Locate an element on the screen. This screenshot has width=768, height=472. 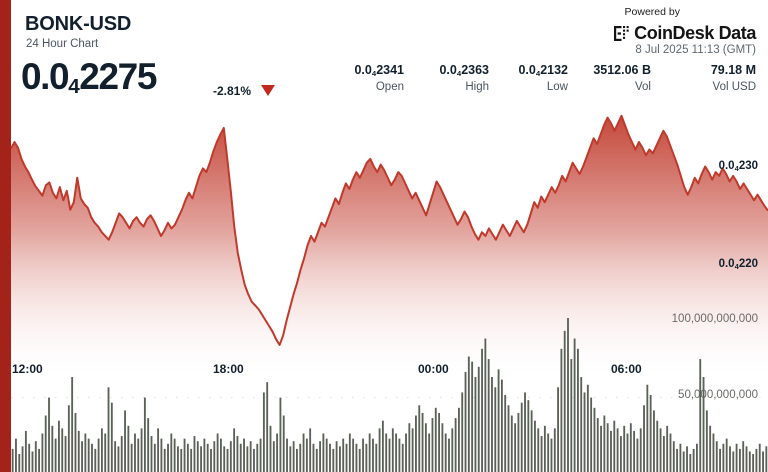
stat-low: 0.042132 Low is located at coordinates (543, 78).